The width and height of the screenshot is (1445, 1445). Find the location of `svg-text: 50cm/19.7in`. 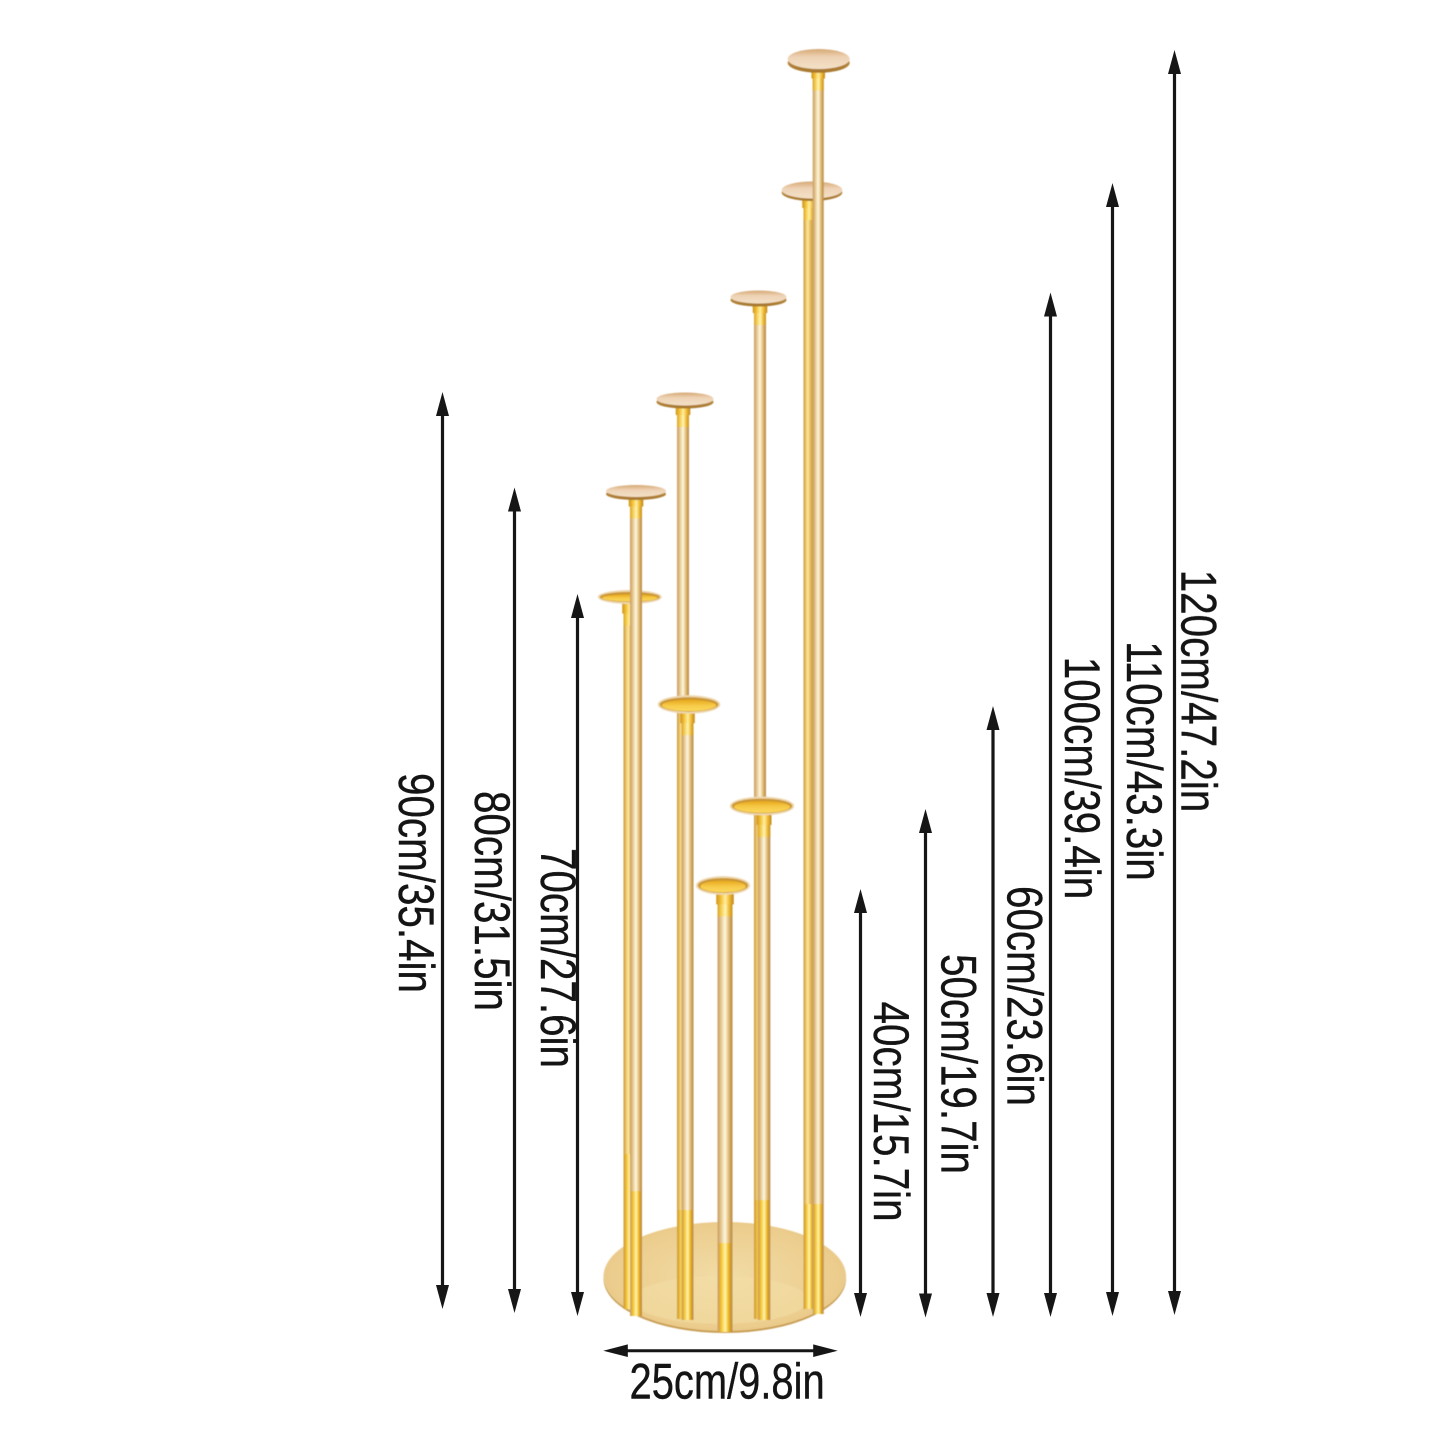

svg-text: 50cm/19.7in is located at coordinates (958, 1064).